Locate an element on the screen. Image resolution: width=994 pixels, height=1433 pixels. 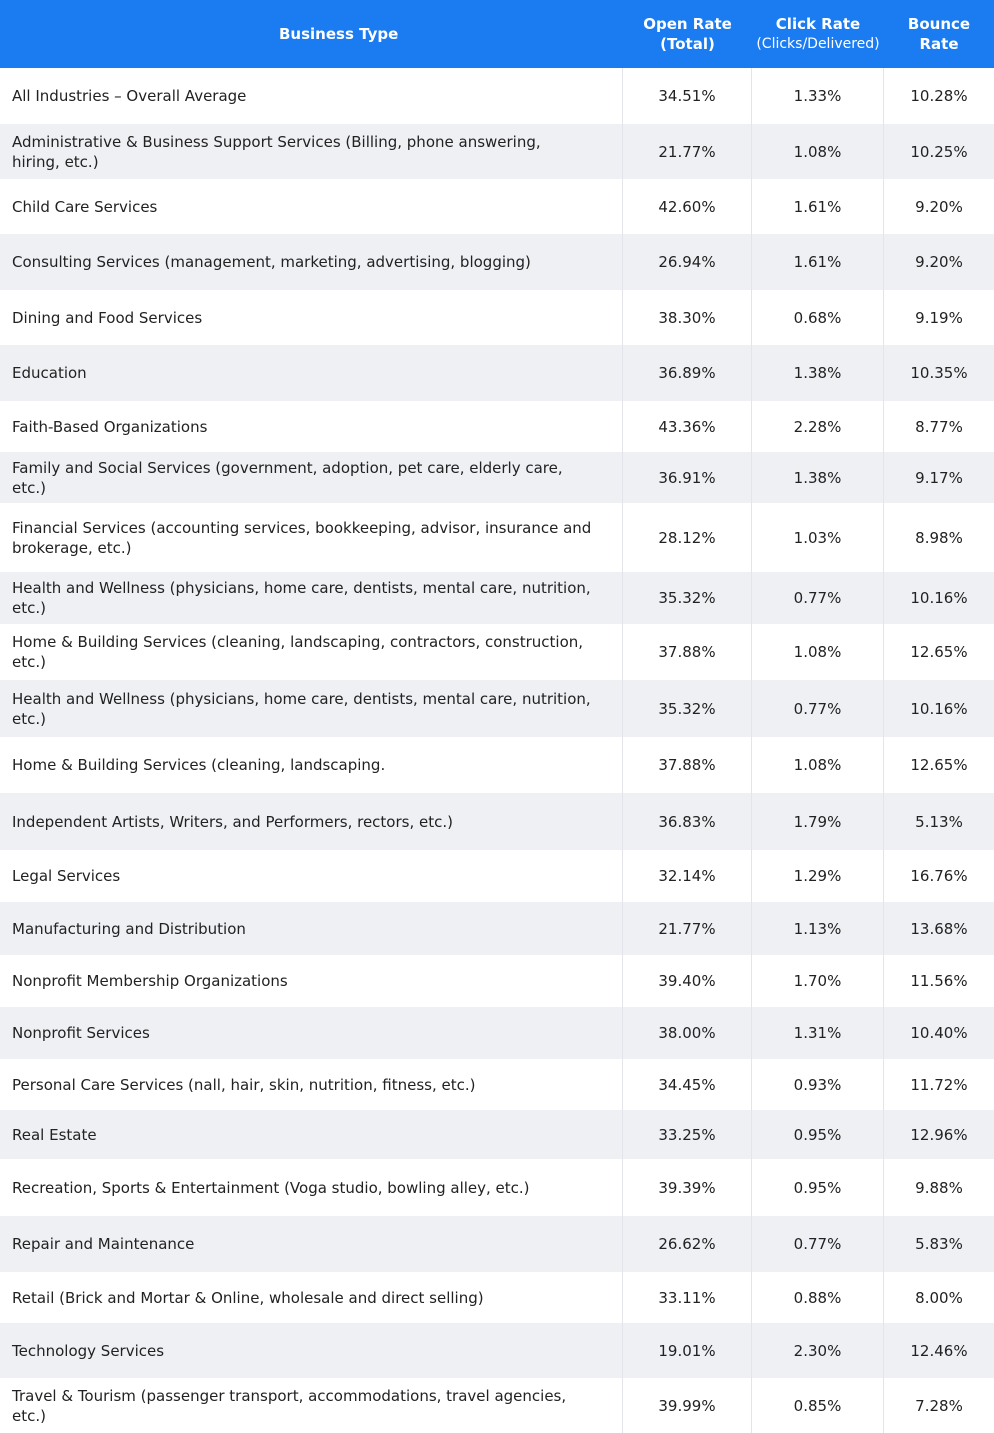
table-row: Nonprofit Services 38.00% 1.31% 10.40% is located at coordinates (497, 1033).